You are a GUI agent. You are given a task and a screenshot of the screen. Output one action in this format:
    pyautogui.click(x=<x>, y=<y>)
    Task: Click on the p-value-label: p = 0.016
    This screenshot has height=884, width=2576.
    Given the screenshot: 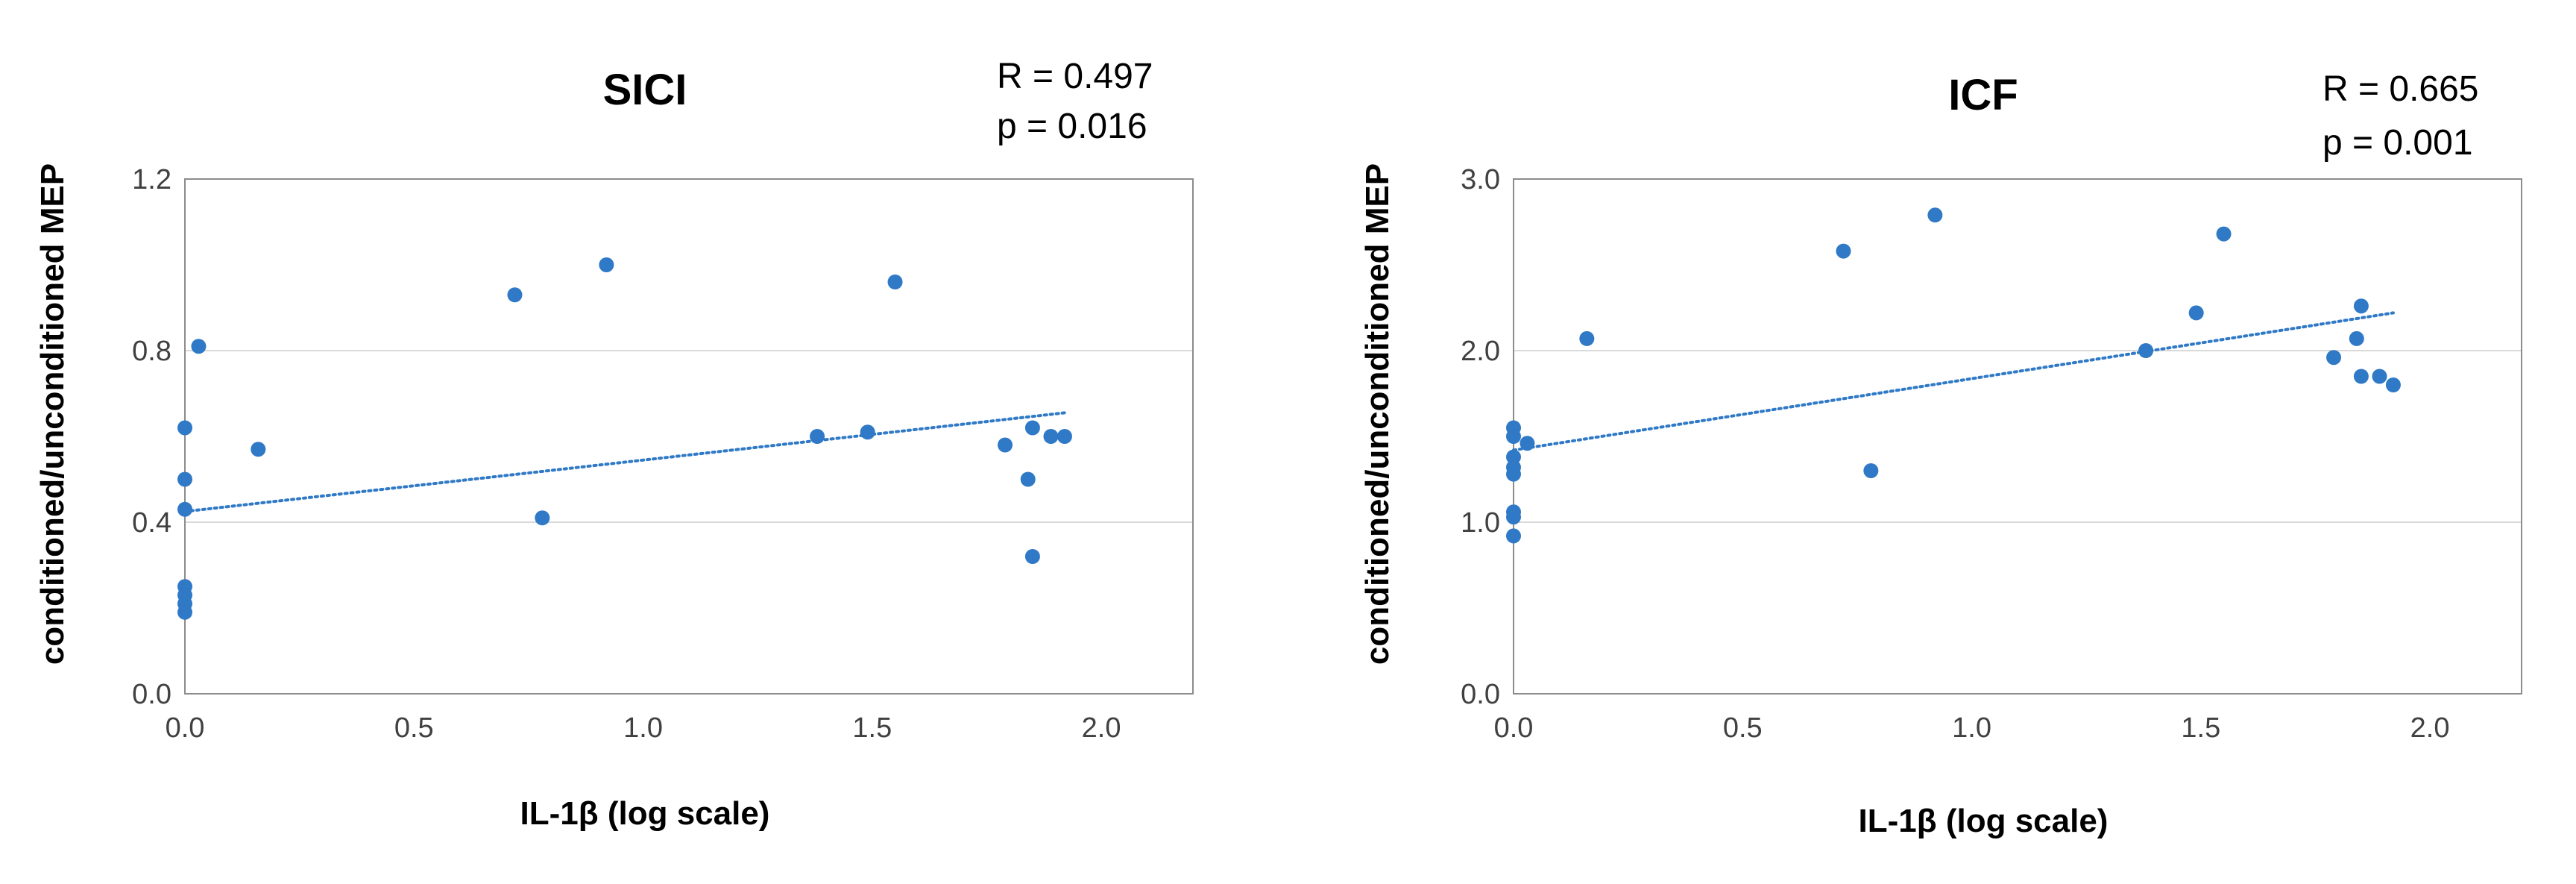 What is the action you would take?
    pyautogui.click(x=1072, y=126)
    